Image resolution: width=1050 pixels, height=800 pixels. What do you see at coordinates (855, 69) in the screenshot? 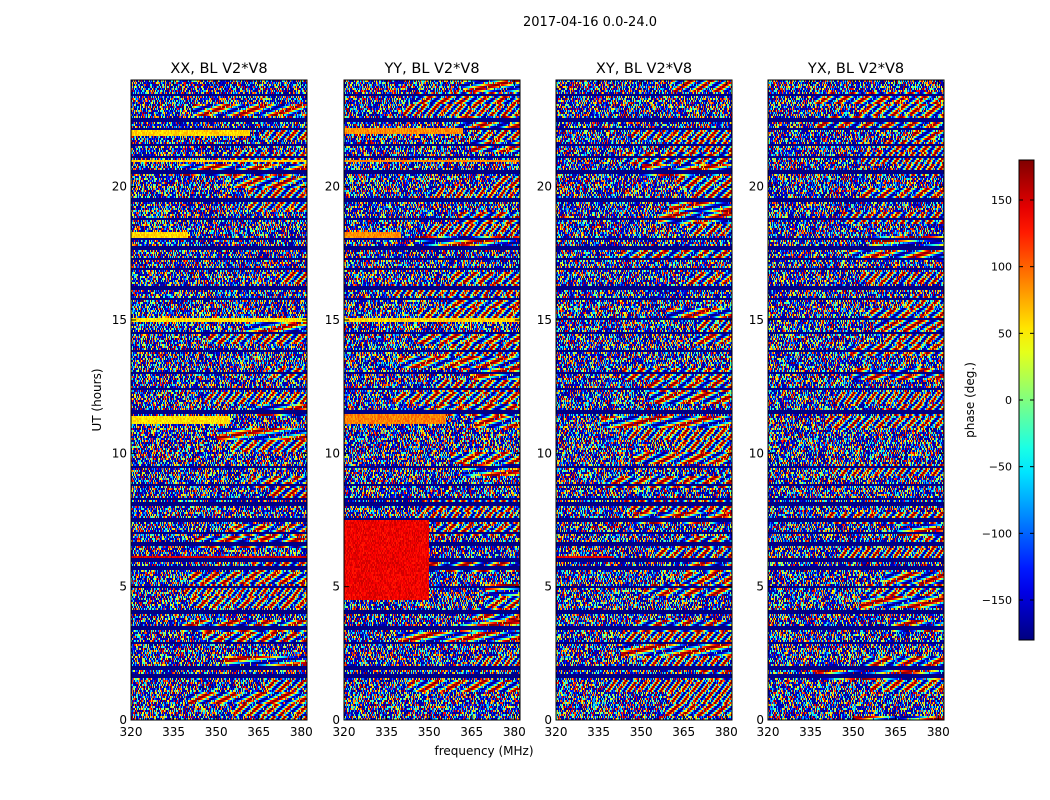
I see `panel-title: YX, BL V2*V8` at bounding box center [855, 69].